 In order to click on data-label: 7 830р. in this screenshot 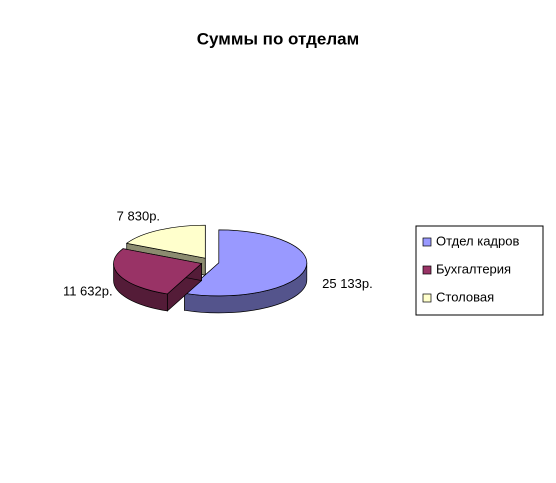, I will do `click(138, 215)`.